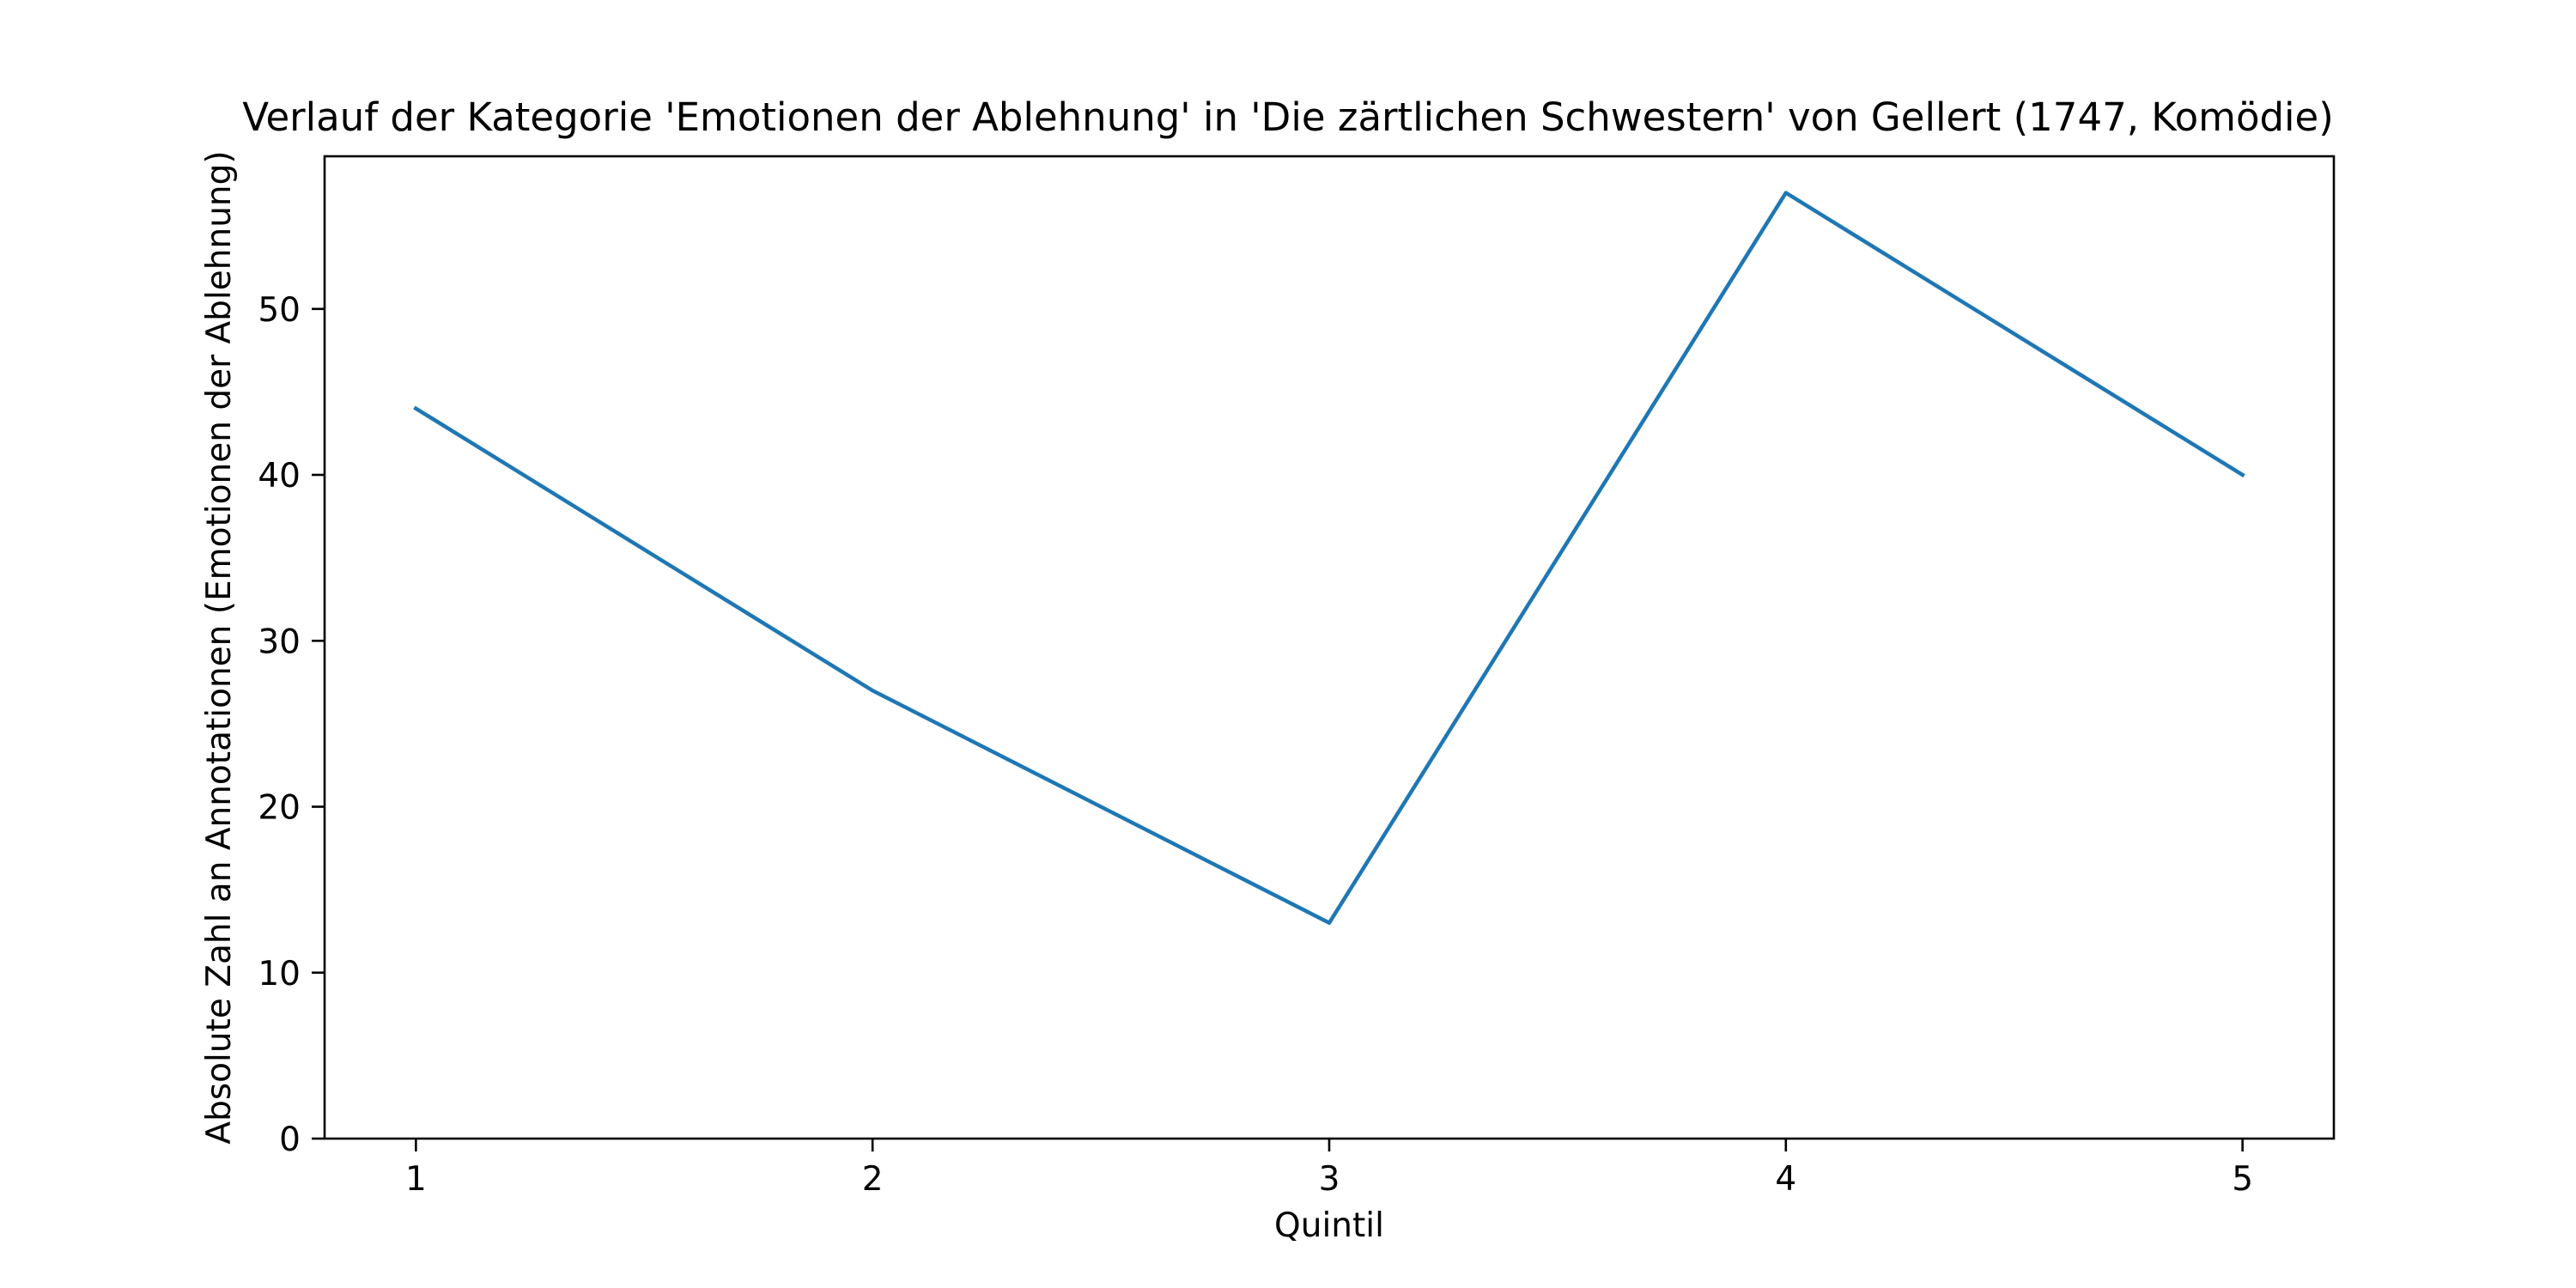 The image size is (2576, 1288). Describe the element at coordinates (1330, 1180) in the screenshot. I see `x-tick-label: 3` at that location.